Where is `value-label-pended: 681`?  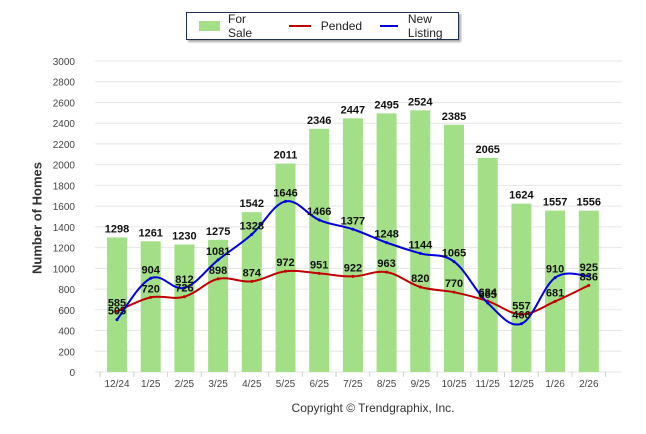
value-label-pended: 681 is located at coordinates (555, 293).